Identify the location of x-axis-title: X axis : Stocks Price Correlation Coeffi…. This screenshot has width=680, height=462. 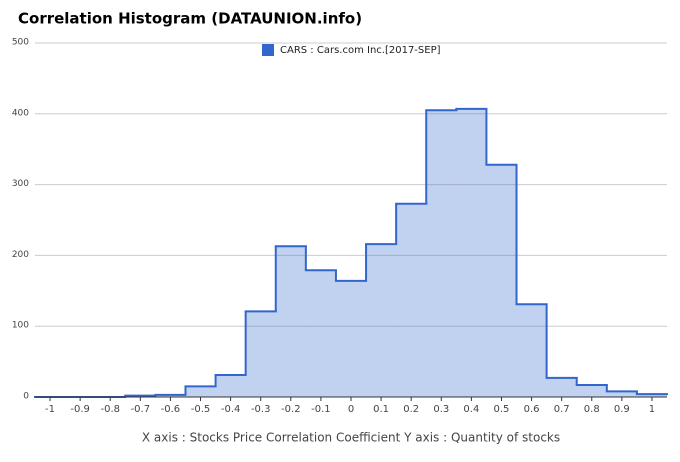
(351, 438).